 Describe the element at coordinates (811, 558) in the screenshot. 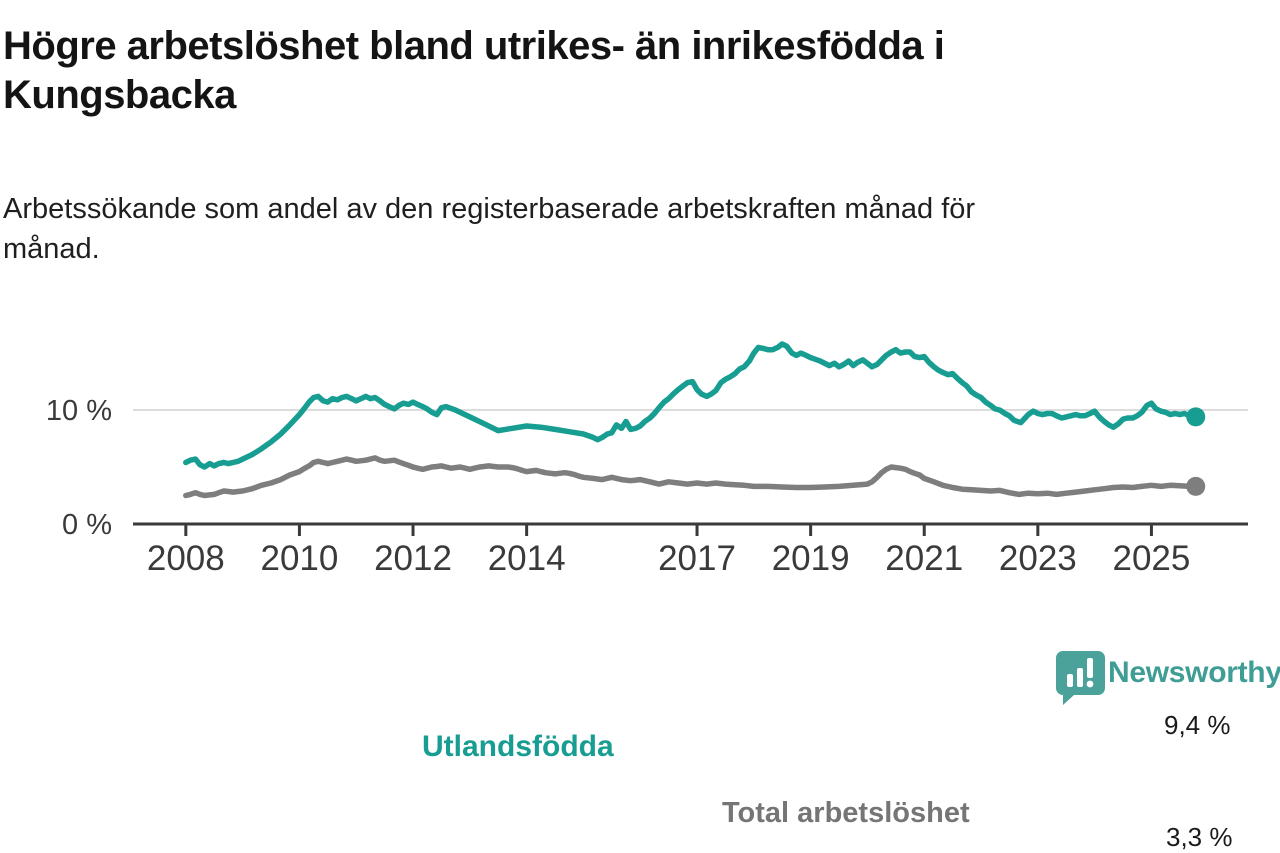

I see `x-tick-label-2019: 2019` at that location.